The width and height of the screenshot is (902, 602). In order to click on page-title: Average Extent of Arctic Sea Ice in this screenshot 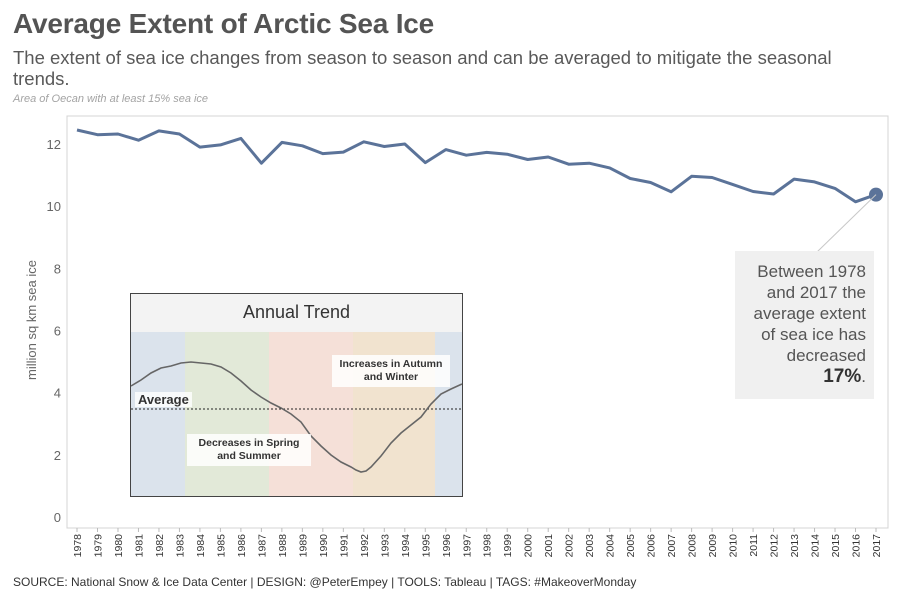, I will do `click(224, 23)`.